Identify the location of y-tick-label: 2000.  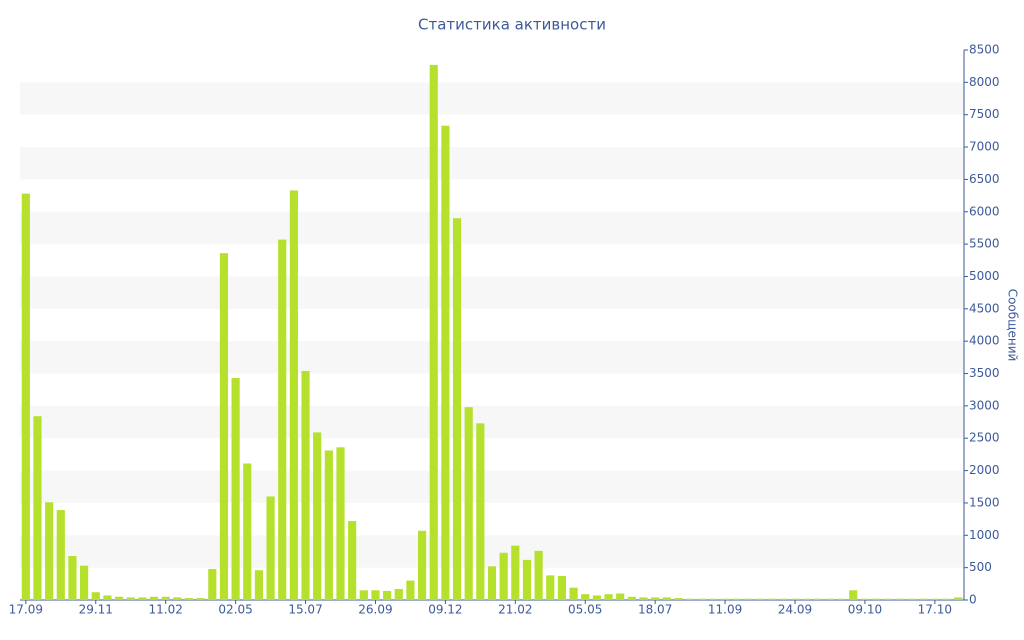
(984, 470).